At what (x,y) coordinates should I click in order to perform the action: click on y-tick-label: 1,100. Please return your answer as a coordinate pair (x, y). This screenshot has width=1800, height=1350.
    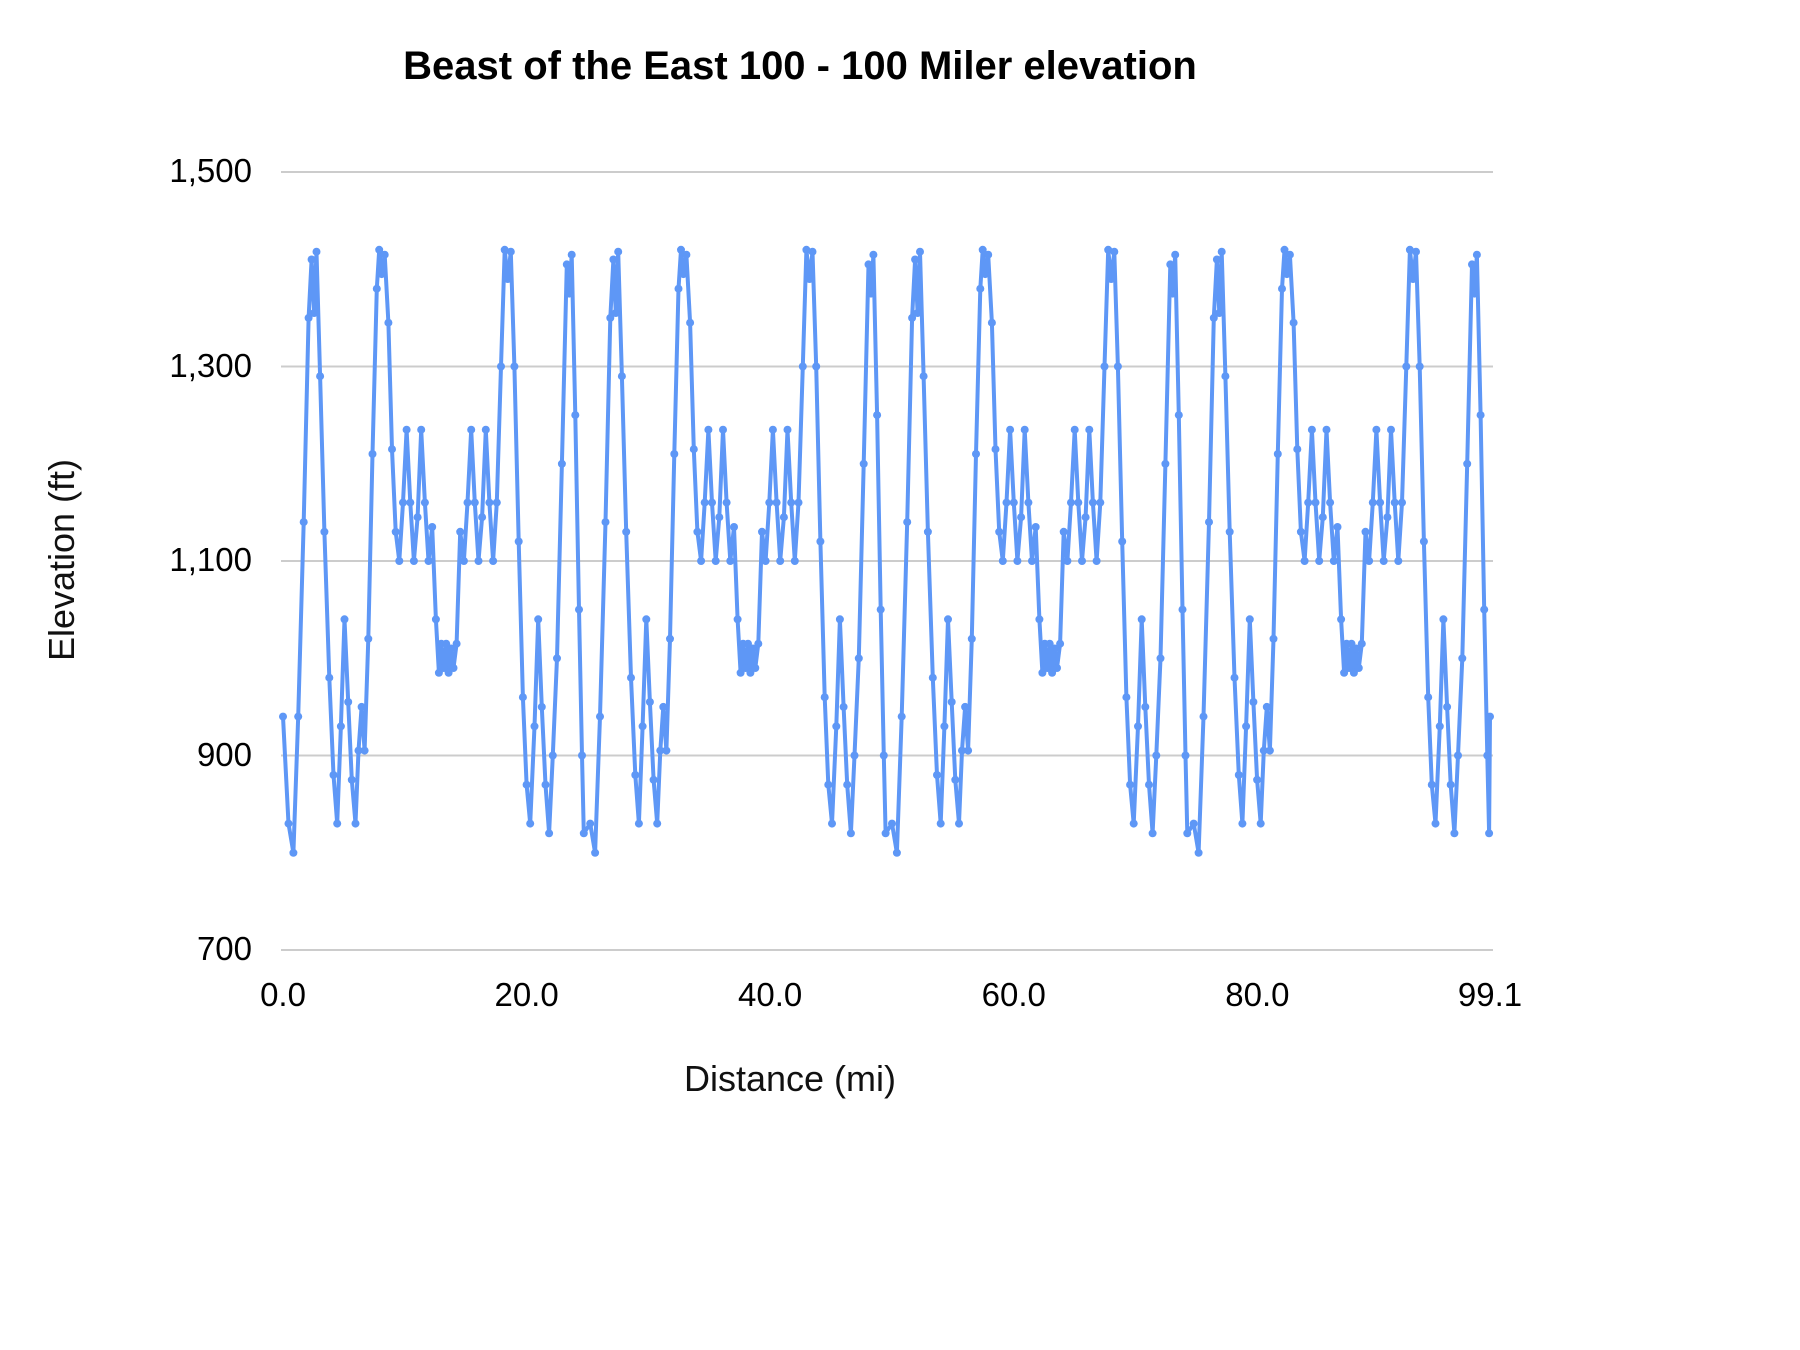
    Looking at the image, I should click on (210, 560).